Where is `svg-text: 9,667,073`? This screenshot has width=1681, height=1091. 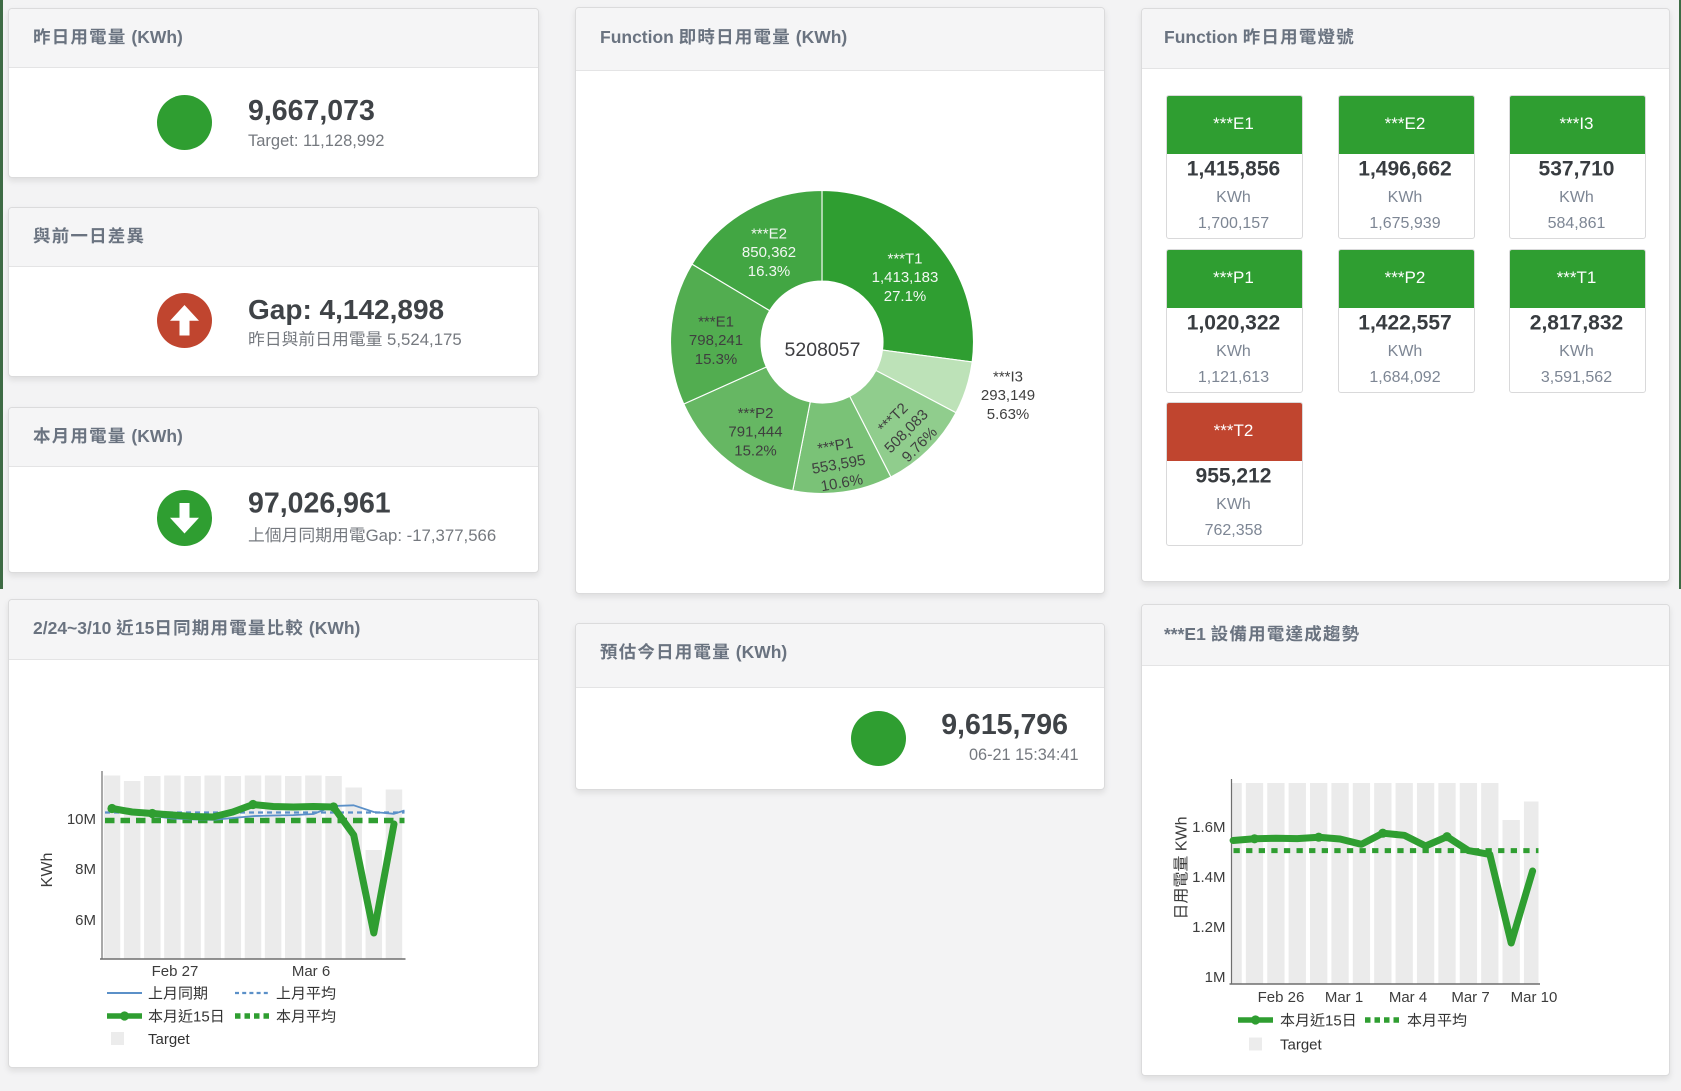
svg-text: 9,667,073 is located at coordinates (311, 111).